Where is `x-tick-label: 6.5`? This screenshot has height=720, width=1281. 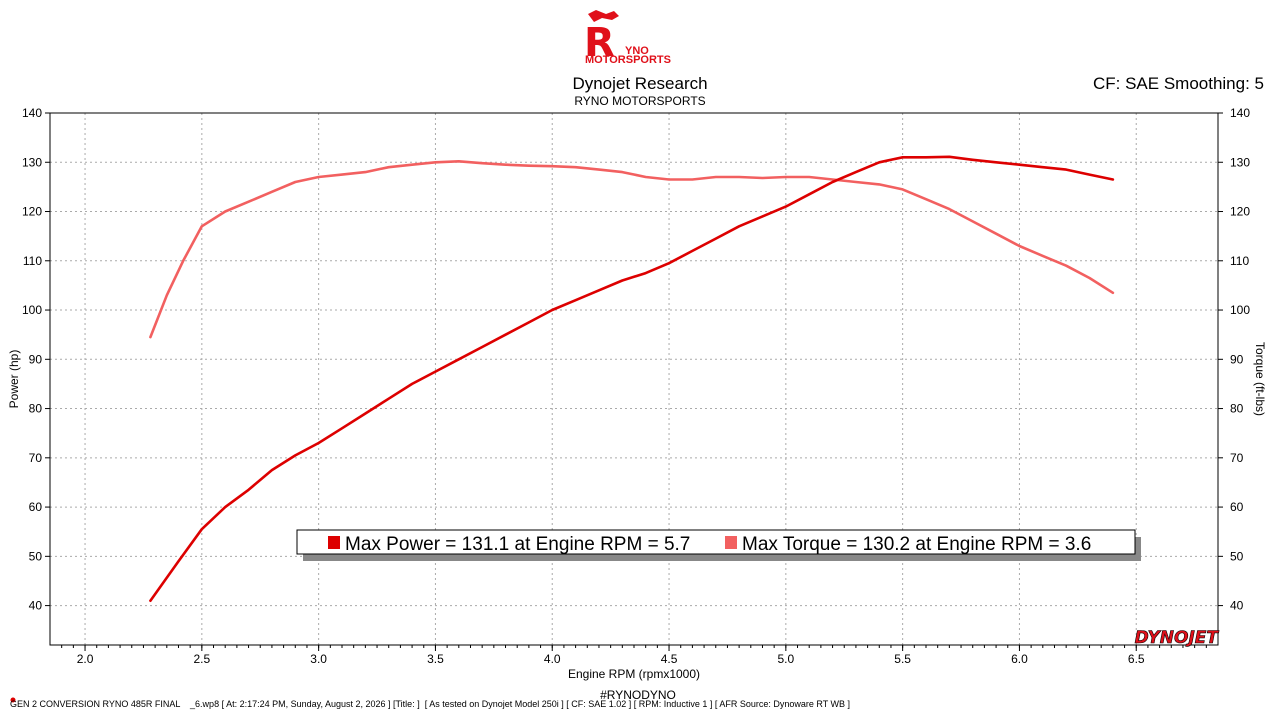
x-tick-label: 6.5 is located at coordinates (1136, 659).